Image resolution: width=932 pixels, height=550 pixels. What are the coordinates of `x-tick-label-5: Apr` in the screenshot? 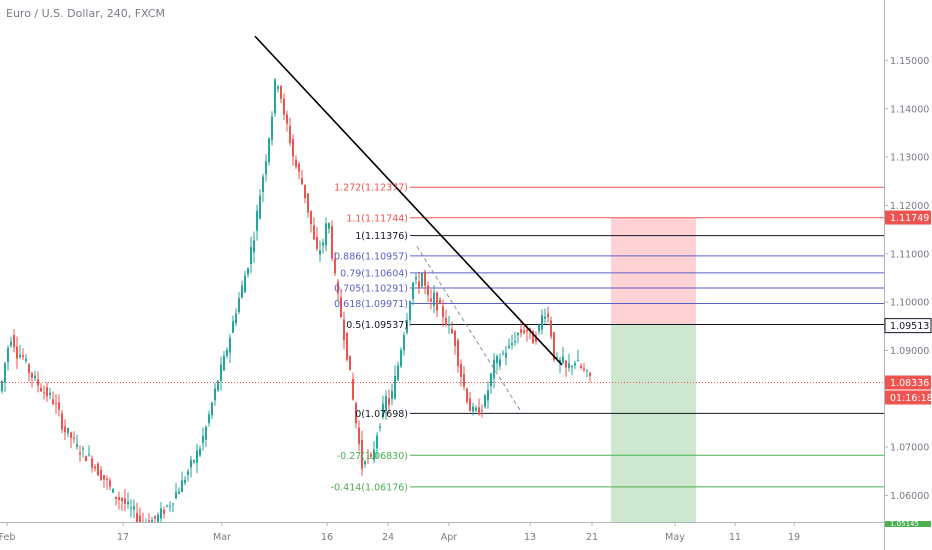 It's located at (449, 537).